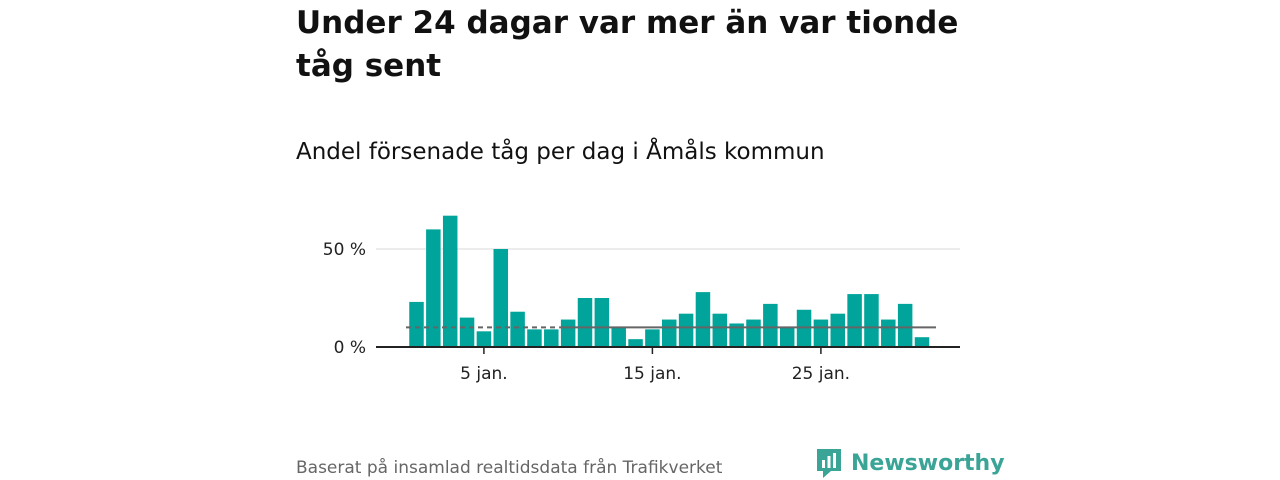 The width and height of the screenshot is (1280, 480). Describe the element at coordinates (484, 374) in the screenshot. I see `x-tick-label: 5 jan.` at that location.